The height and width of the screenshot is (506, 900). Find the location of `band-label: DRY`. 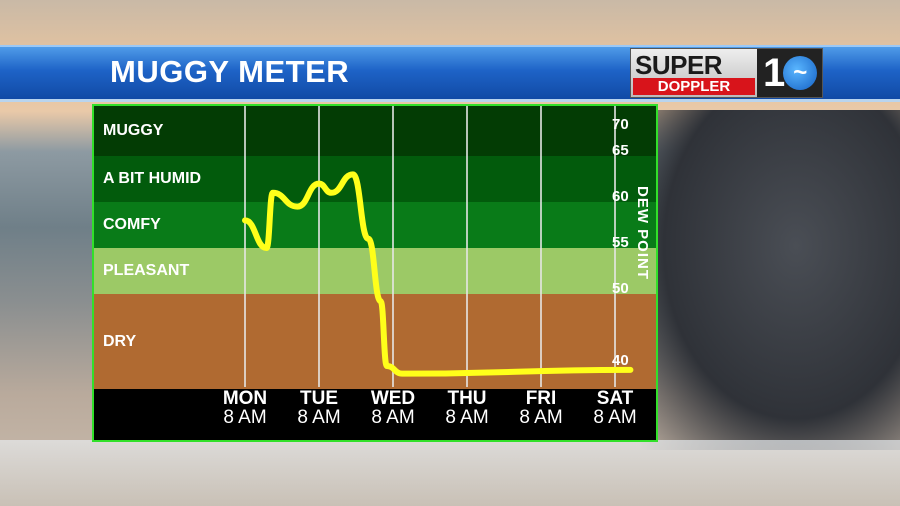

band-label: DRY is located at coordinates (120, 341).